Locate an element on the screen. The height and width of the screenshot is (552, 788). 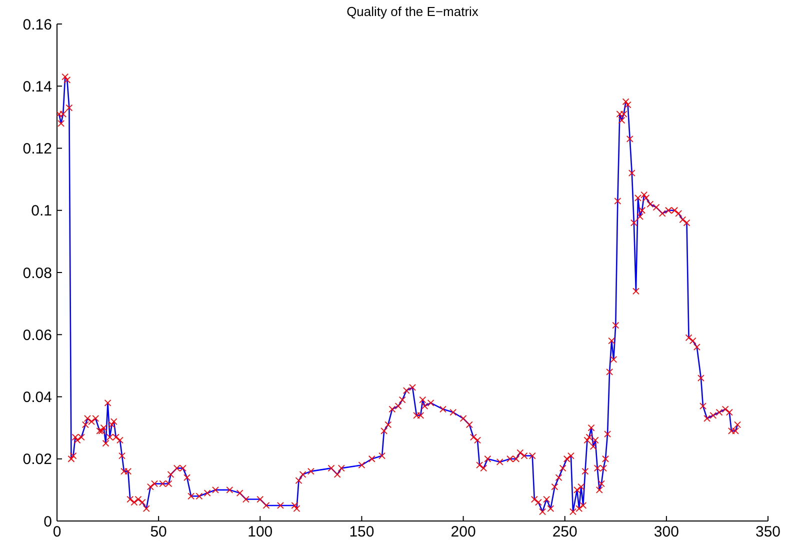
chart-title: Quality of the E−matrix is located at coordinates (413, 11).